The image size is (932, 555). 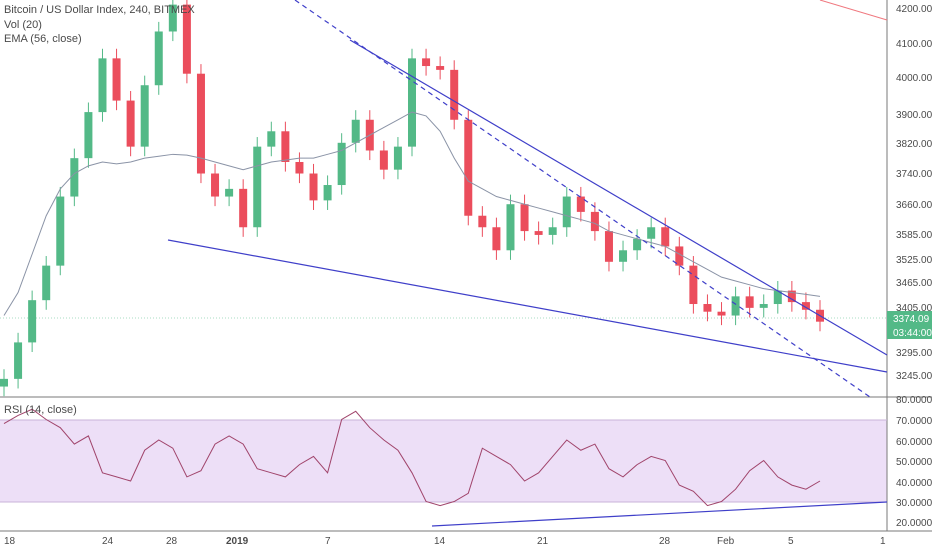 I want to click on last-price-tag, so click(x=909, y=318).